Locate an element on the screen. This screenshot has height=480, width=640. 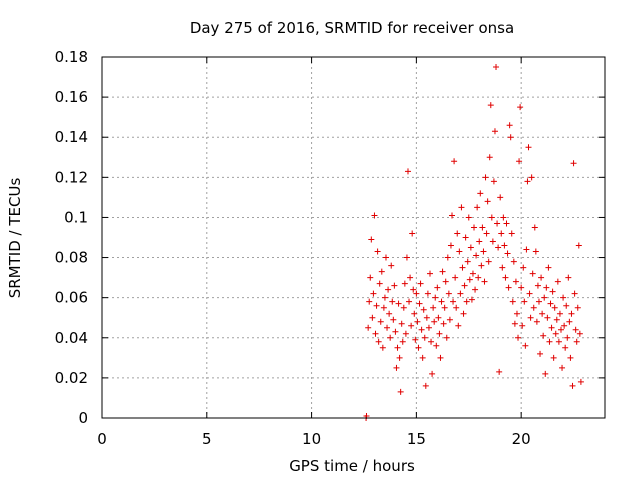
x-tick-label: 15 is located at coordinates (416, 439).